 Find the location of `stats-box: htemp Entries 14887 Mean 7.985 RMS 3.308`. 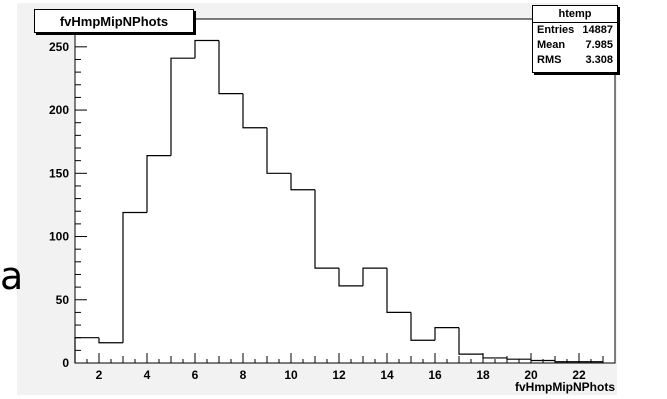

stats-box: htemp Entries 14887 Mean 7.985 RMS 3.308 is located at coordinates (575, 39).